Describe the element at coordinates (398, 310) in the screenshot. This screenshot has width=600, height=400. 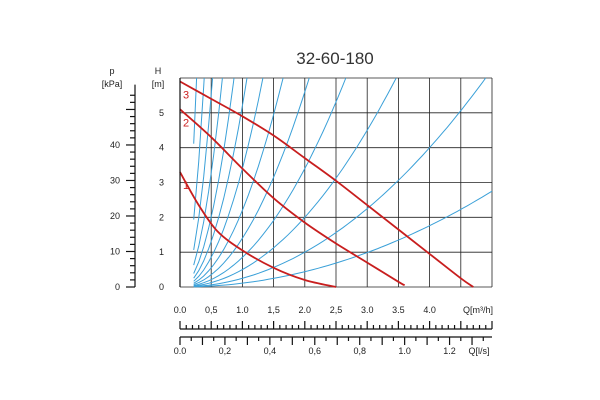
I see `q-tick-label: 3.5` at that location.